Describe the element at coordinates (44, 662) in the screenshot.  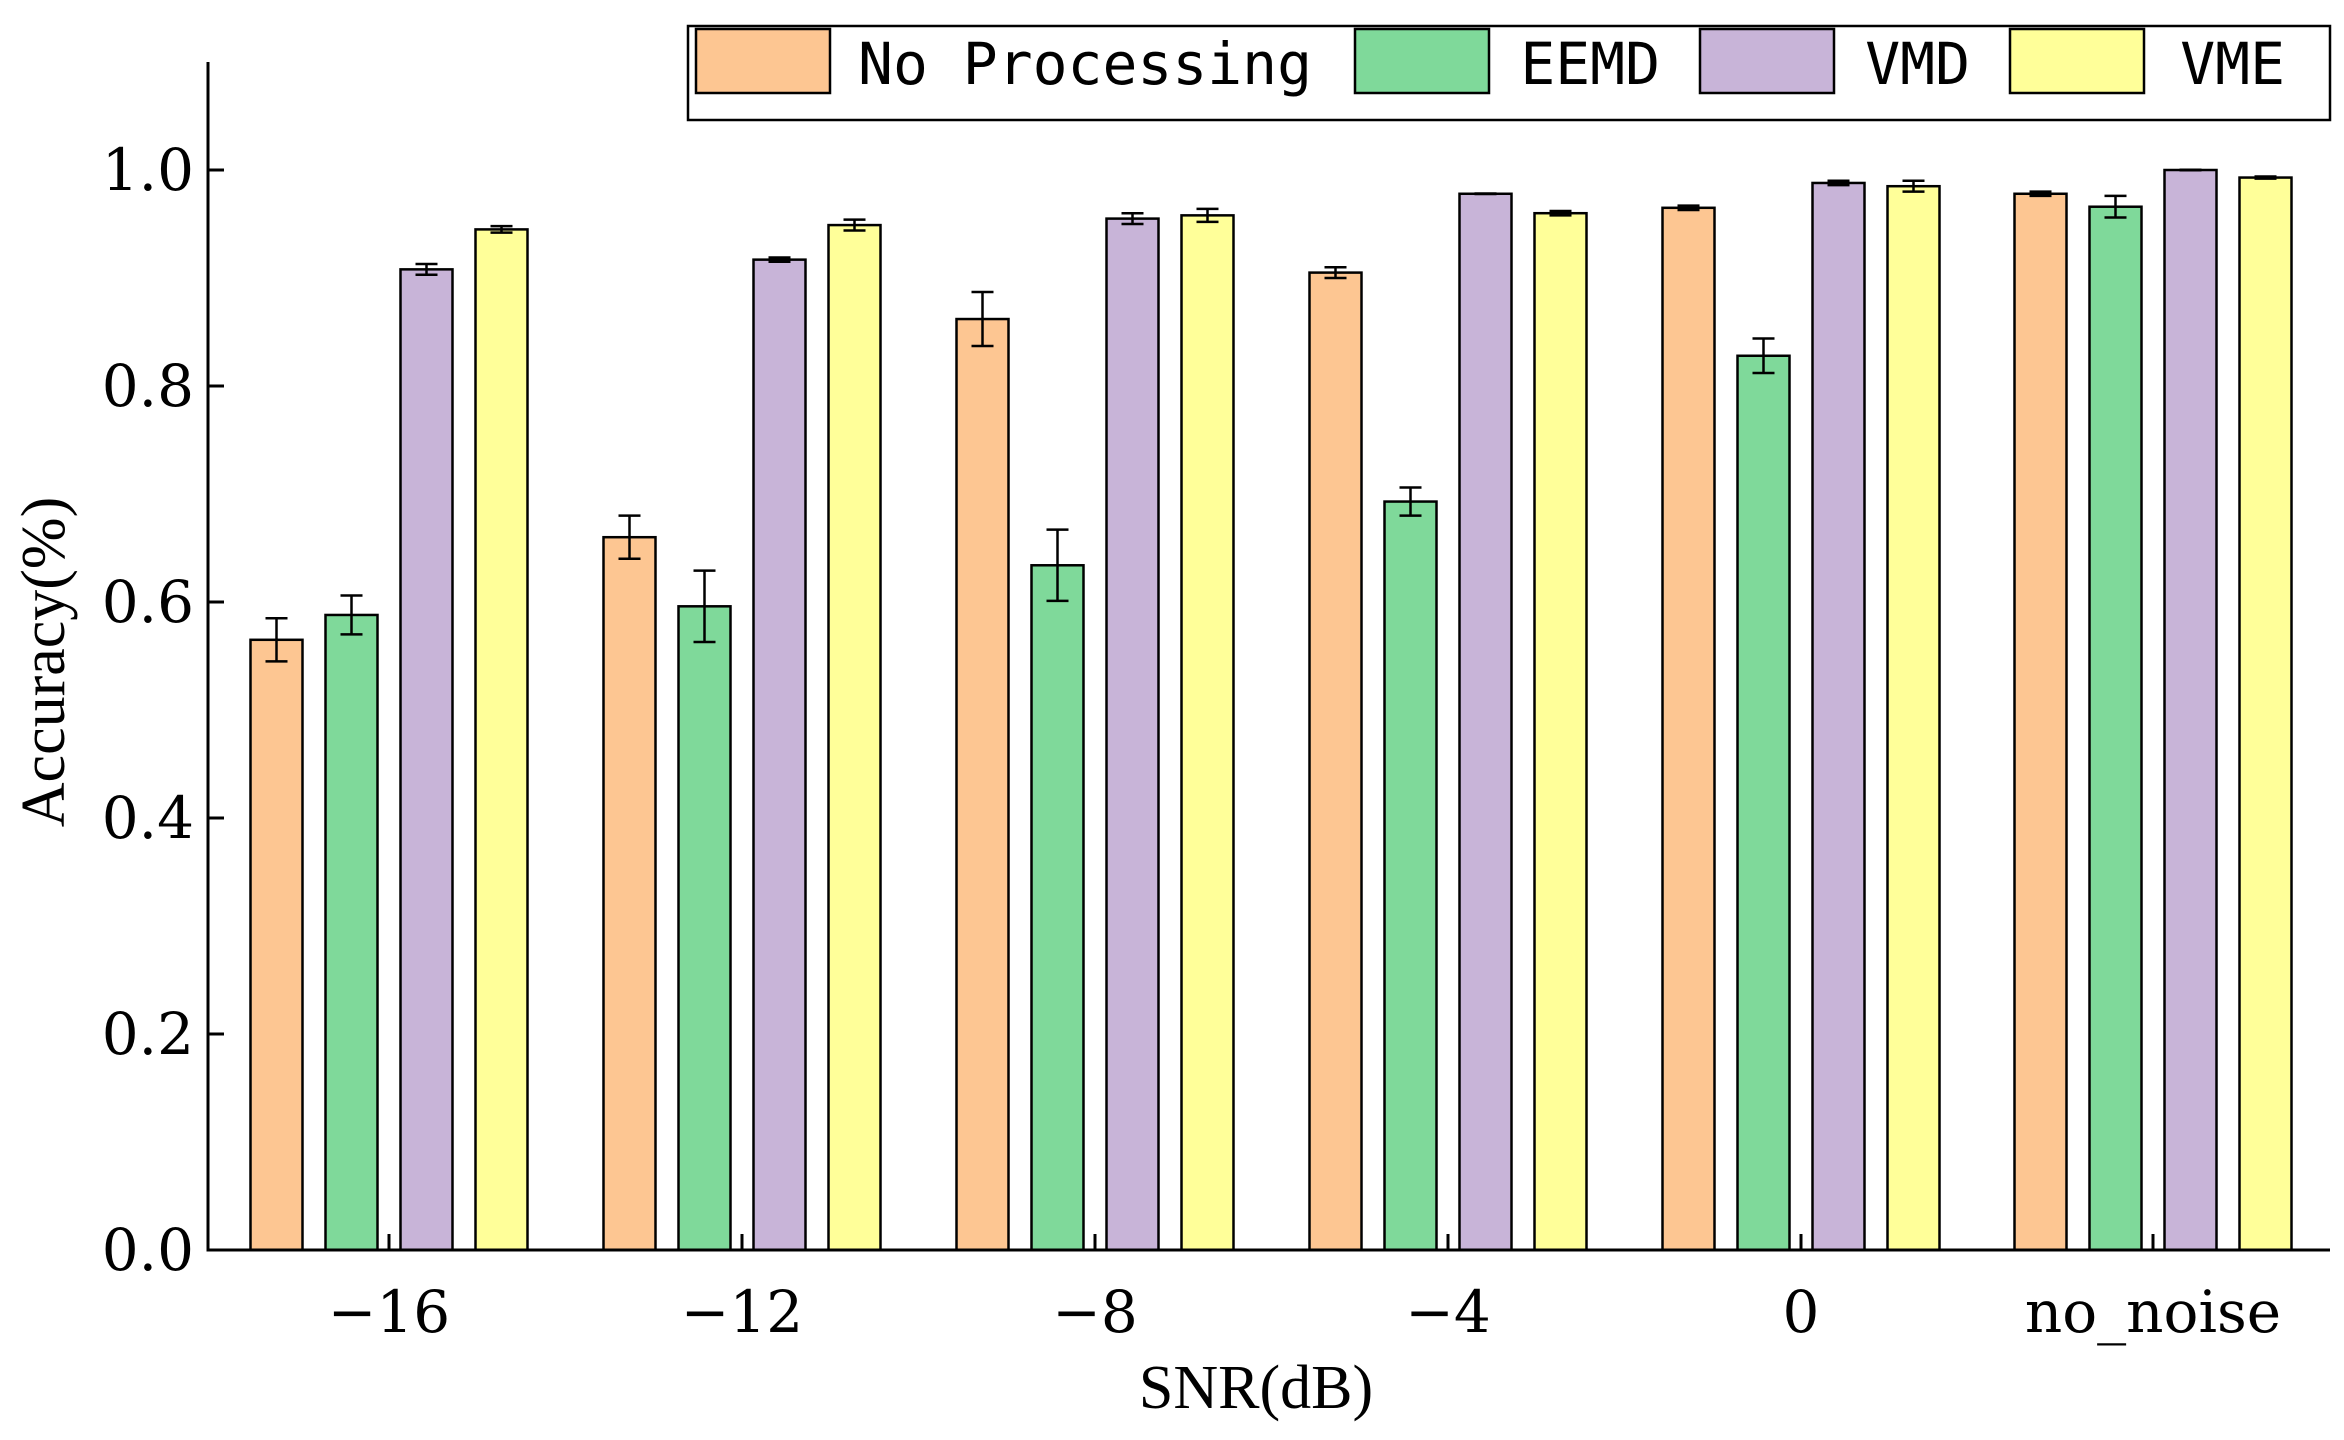
I see `y-axis-title: Accuracy(%)` at that location.